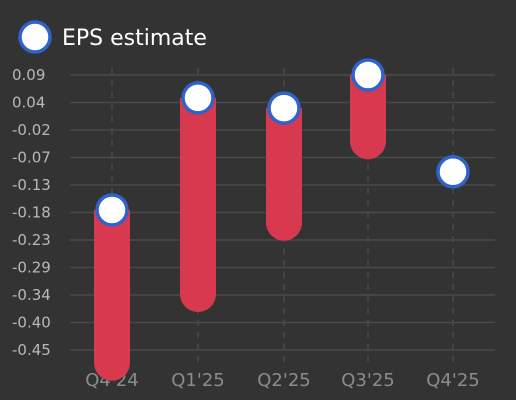  What do you see at coordinates (283, 380) in the screenshot?
I see `x-tick-label: Q2'25` at bounding box center [283, 380].